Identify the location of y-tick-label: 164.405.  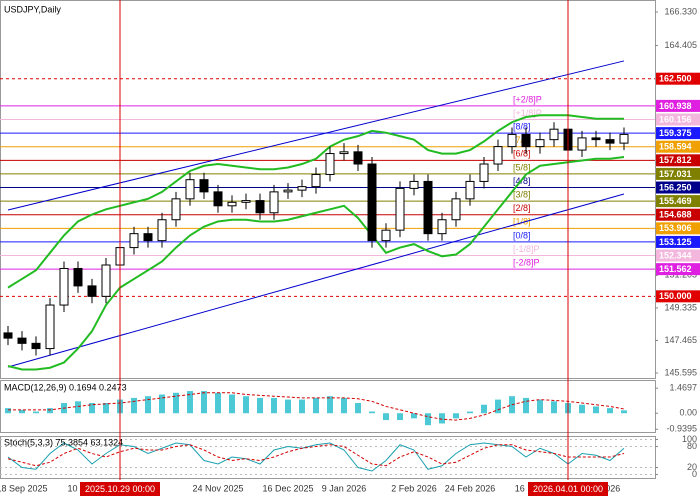
(680, 45).